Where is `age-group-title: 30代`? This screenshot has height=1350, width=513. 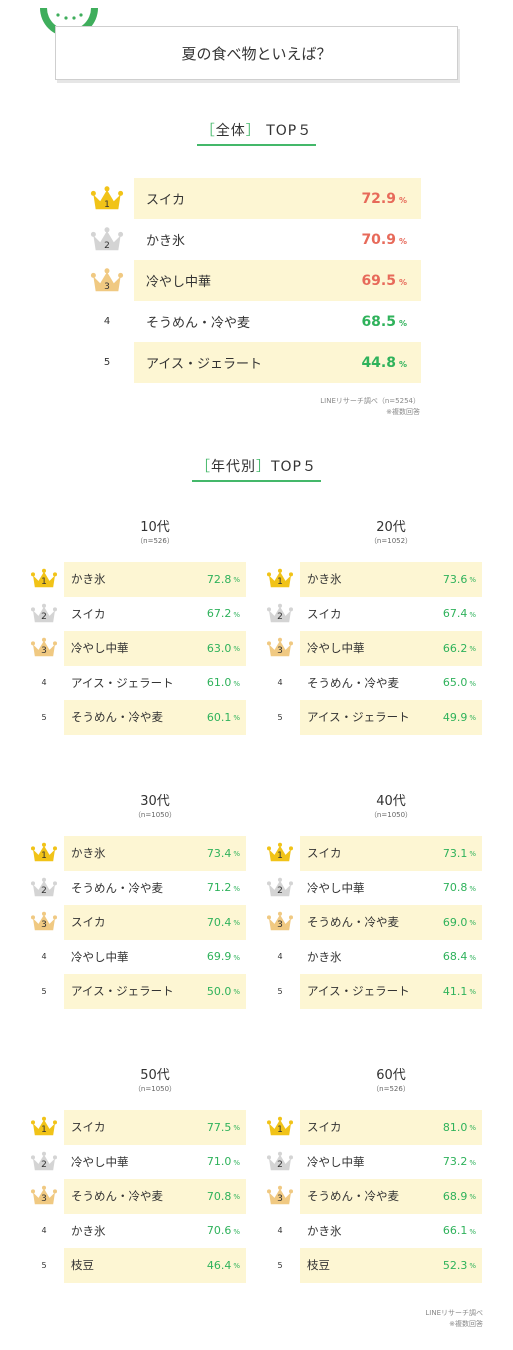 age-group-title: 30代 is located at coordinates (155, 801).